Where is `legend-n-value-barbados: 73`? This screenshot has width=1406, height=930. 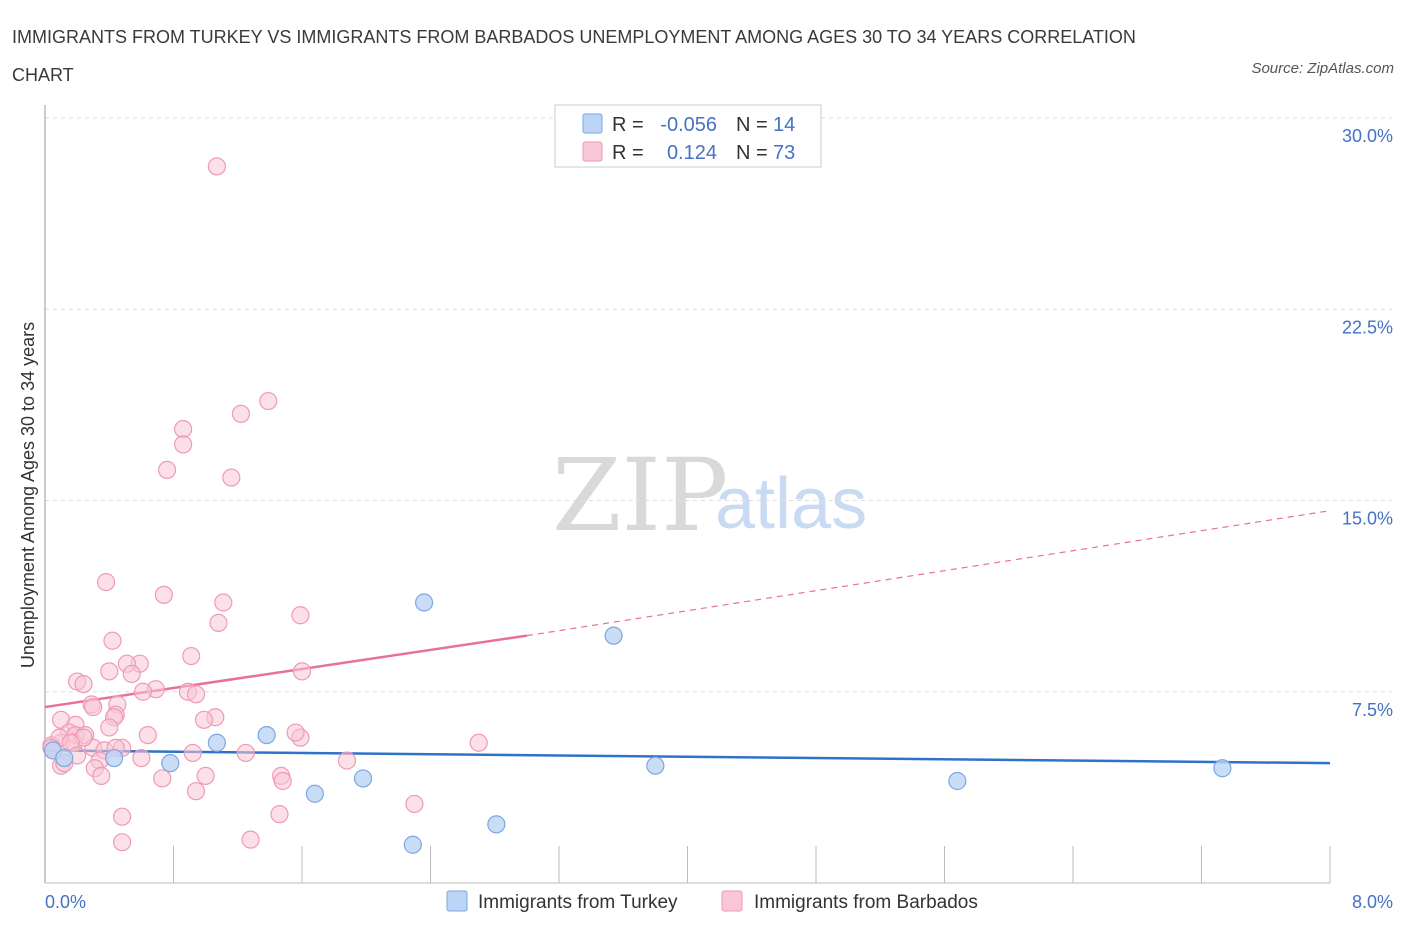 legend-n-value-barbados: 73 is located at coordinates (784, 153).